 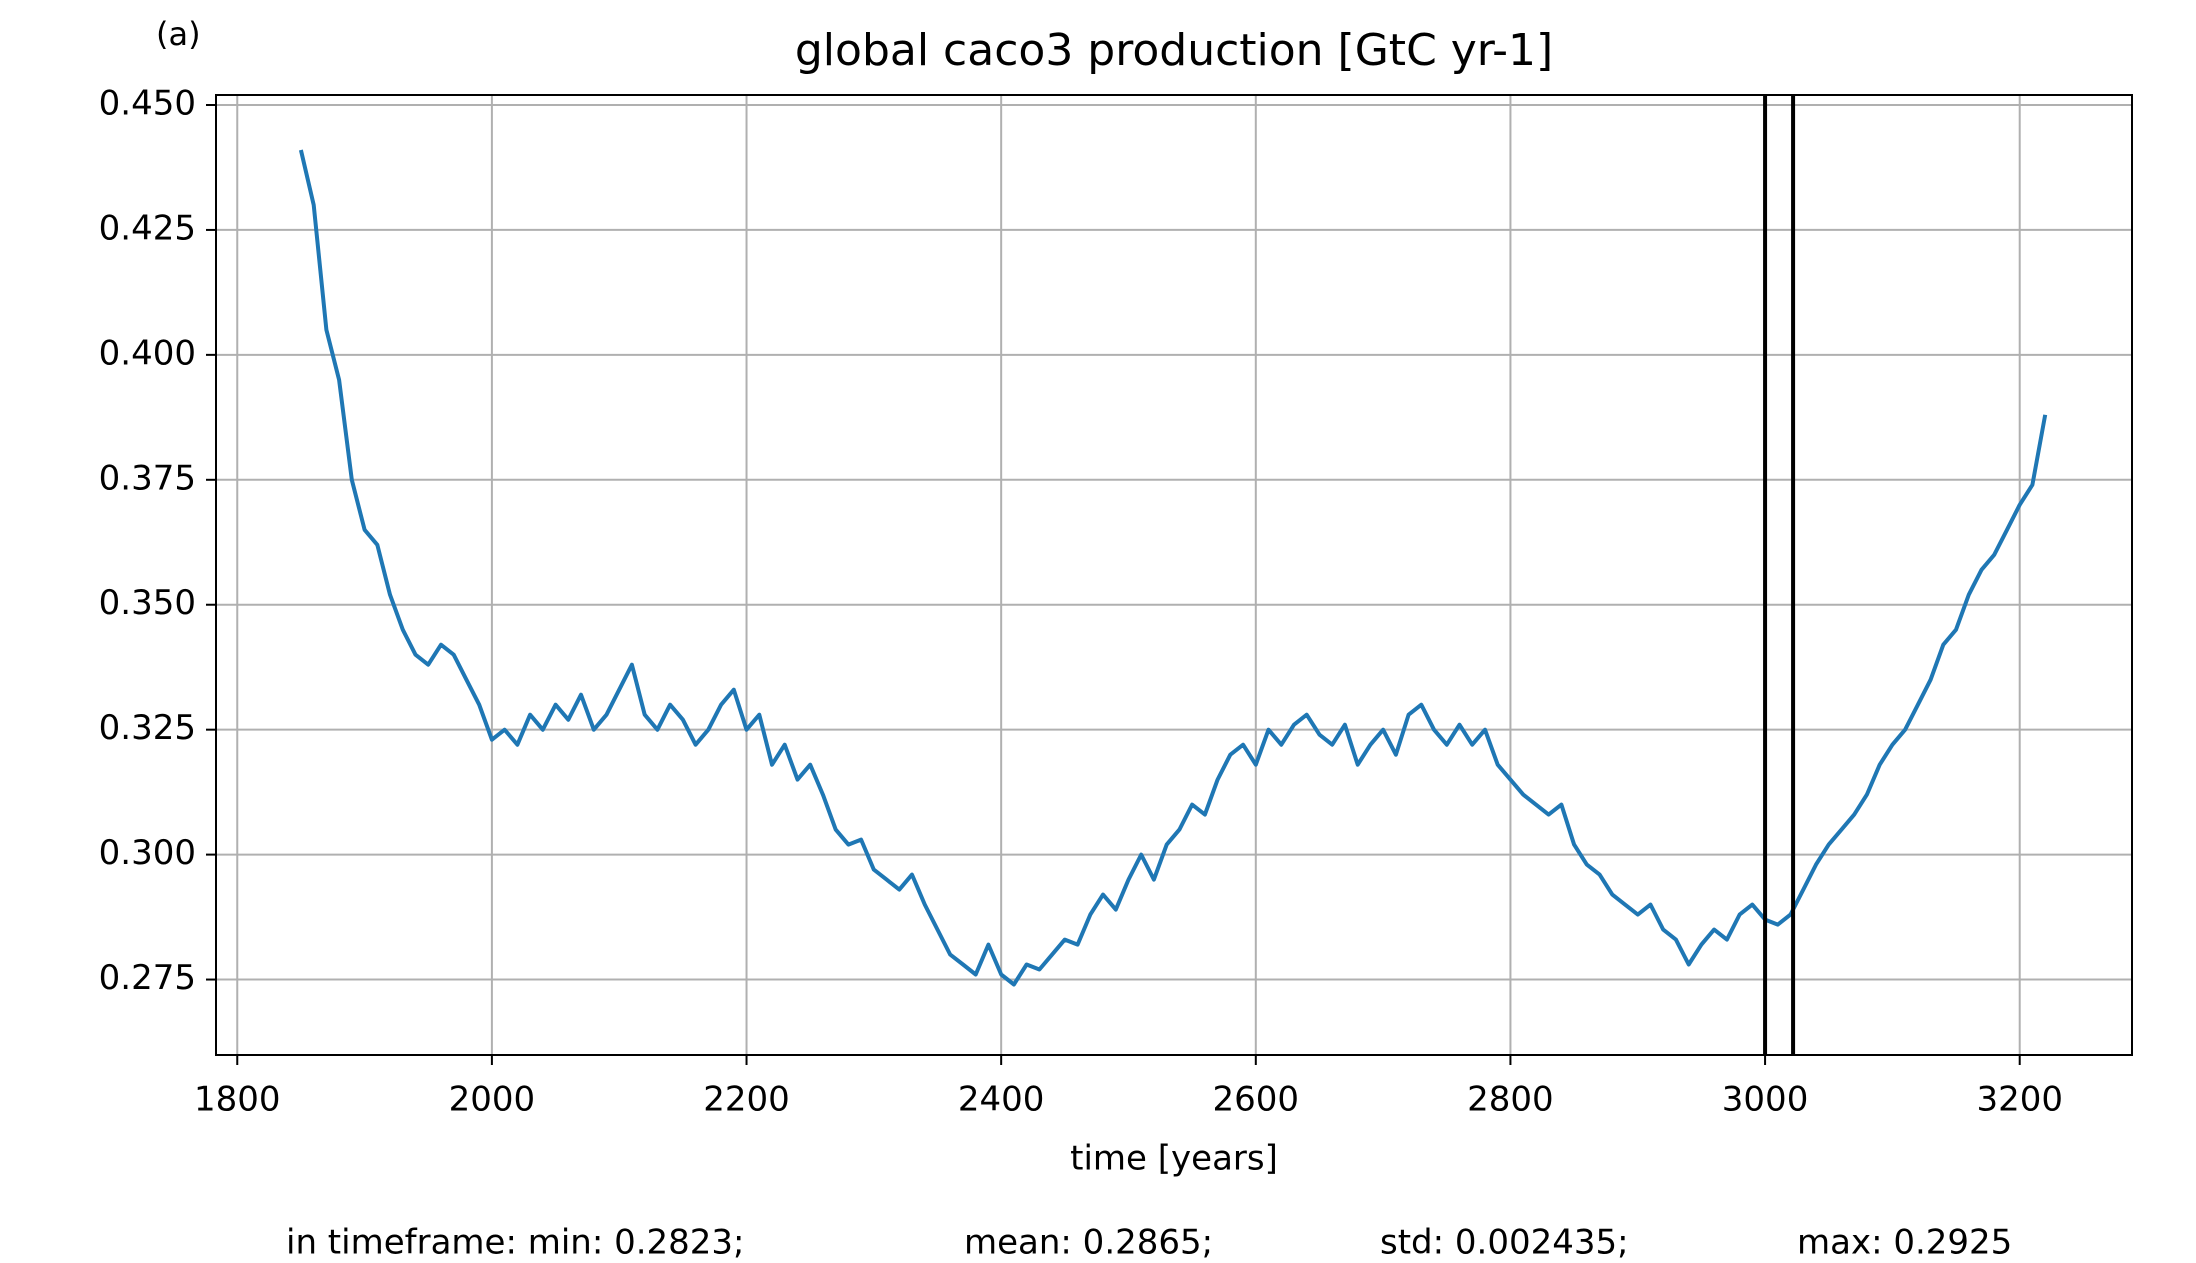 I want to click on footer-text: in timeframe: min: 0.2823;, so click(x=515, y=1243).